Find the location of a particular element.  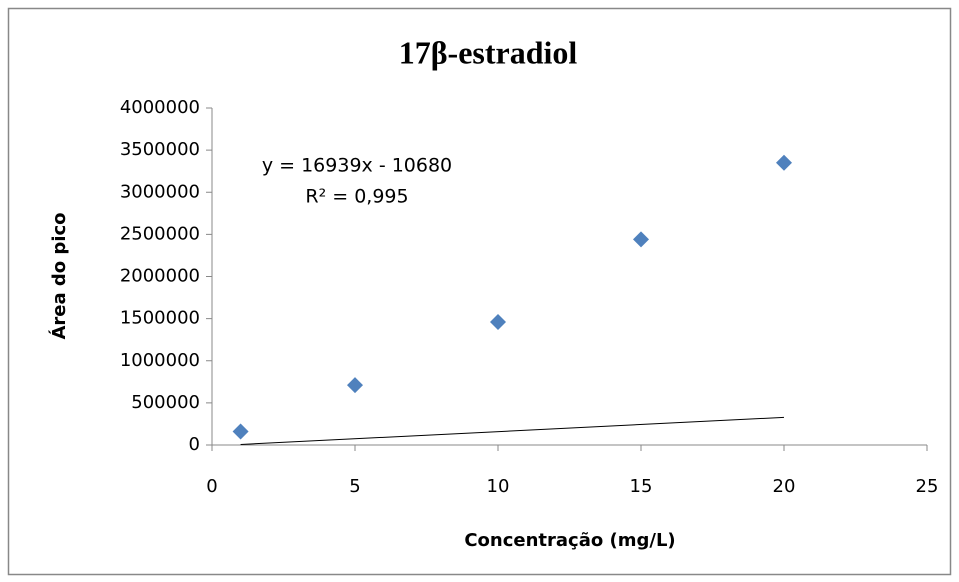

y-tick-label: 0 is located at coordinates (194, 444).